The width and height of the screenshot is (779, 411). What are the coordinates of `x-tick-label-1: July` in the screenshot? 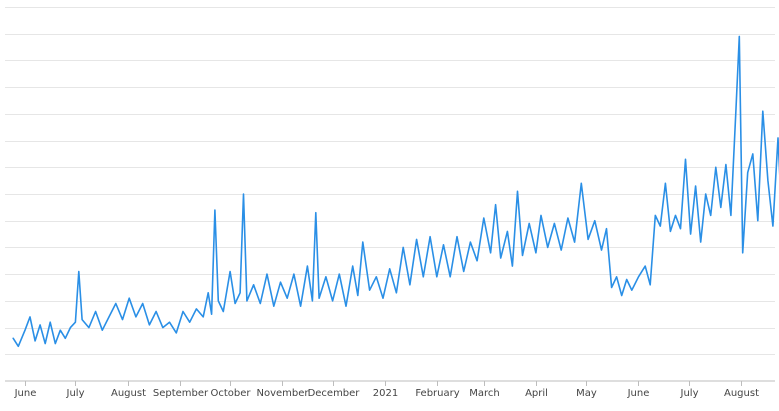 It's located at (75, 393).